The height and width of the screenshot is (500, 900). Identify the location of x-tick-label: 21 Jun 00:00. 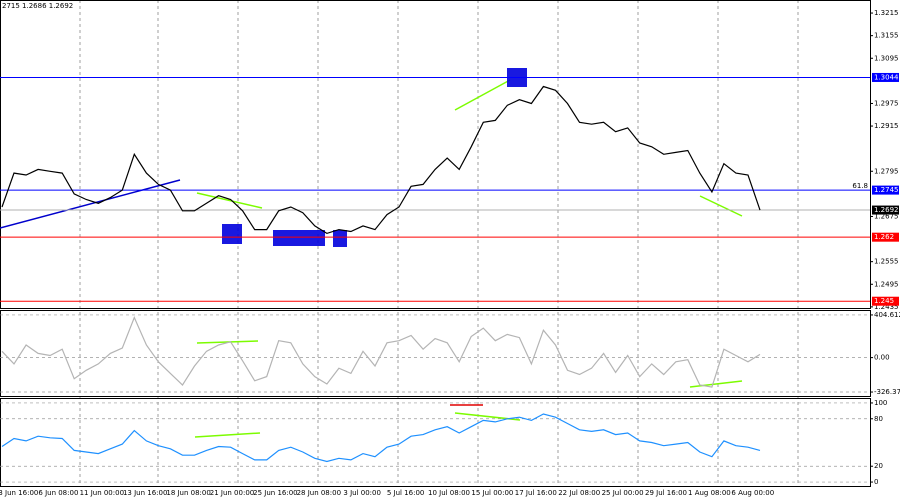
(232, 493).